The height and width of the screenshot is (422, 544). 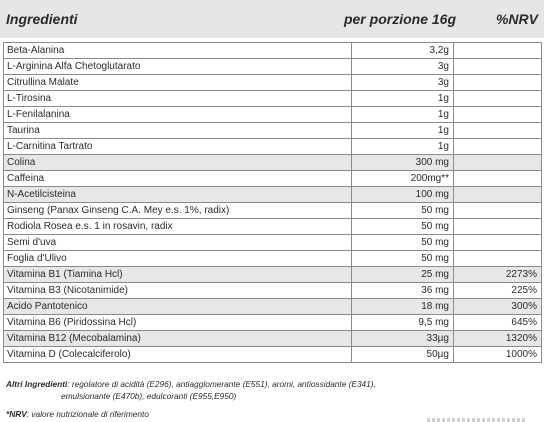 I want to click on table-row: N-Acetilcisteina 100 mg, so click(x=272, y=194).